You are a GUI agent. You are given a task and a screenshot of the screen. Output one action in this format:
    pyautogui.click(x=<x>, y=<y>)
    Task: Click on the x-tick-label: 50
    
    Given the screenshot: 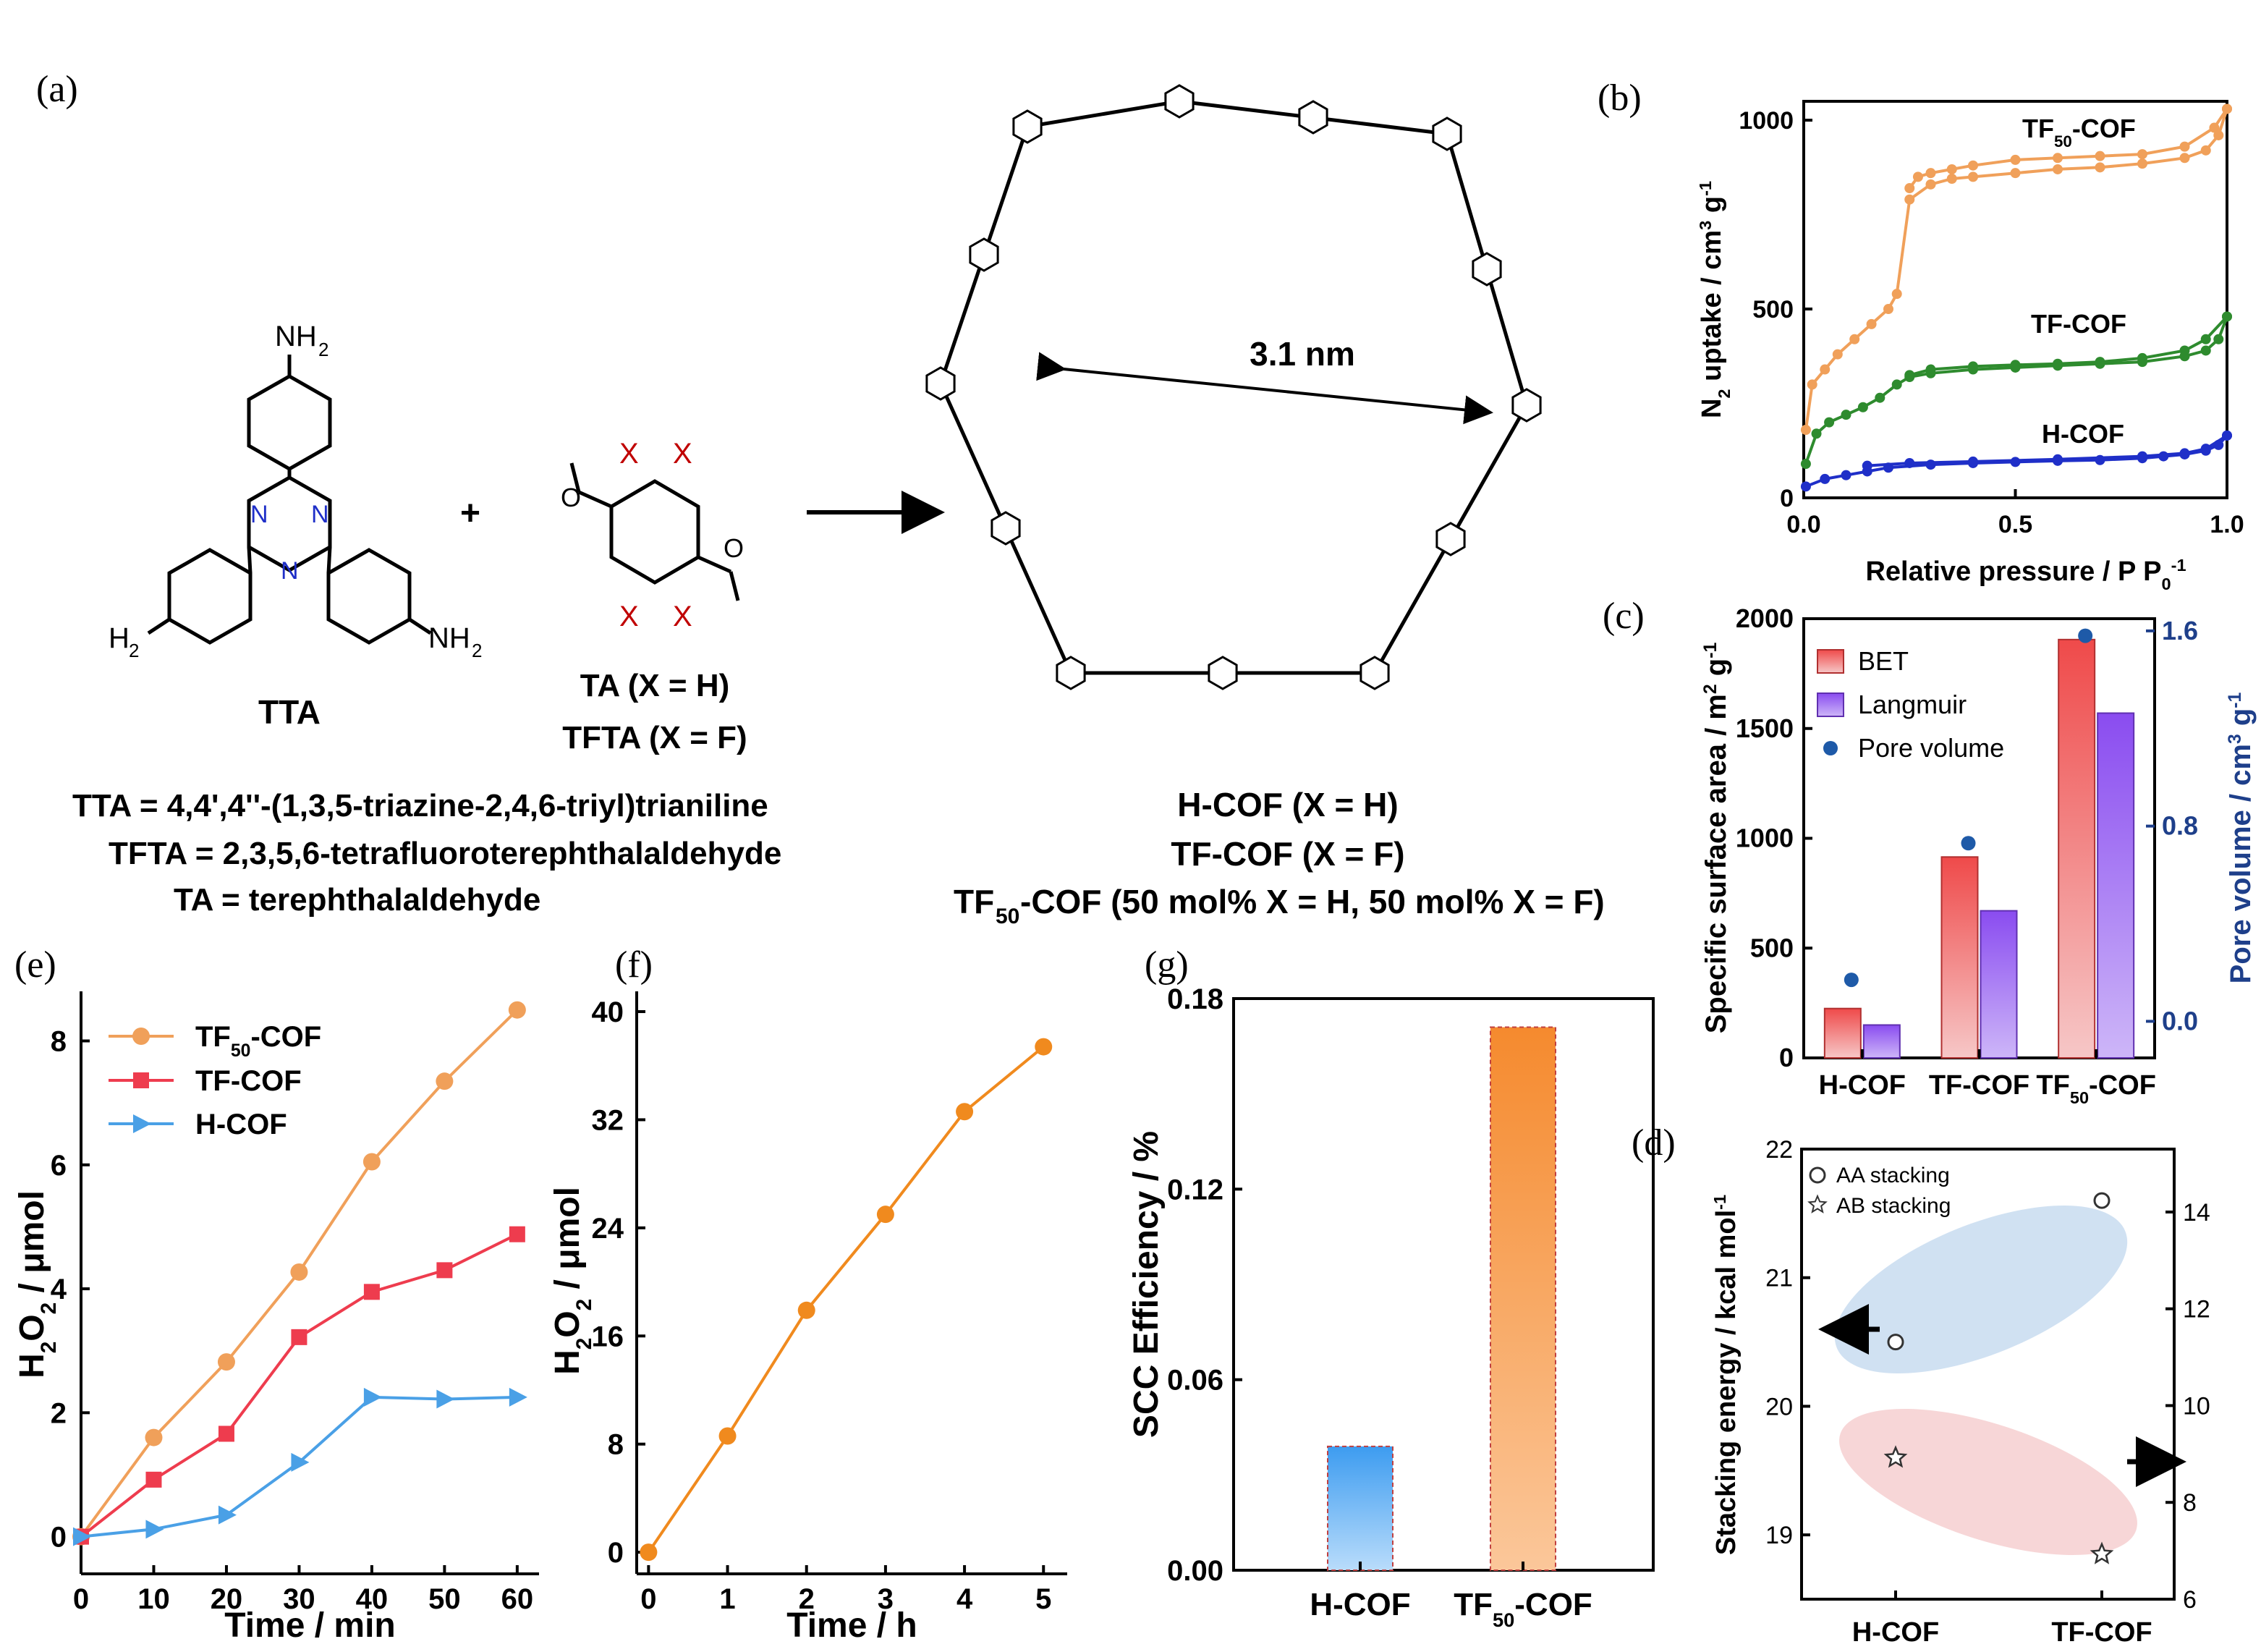 What is the action you would take?
    pyautogui.click(x=444, y=1599)
    